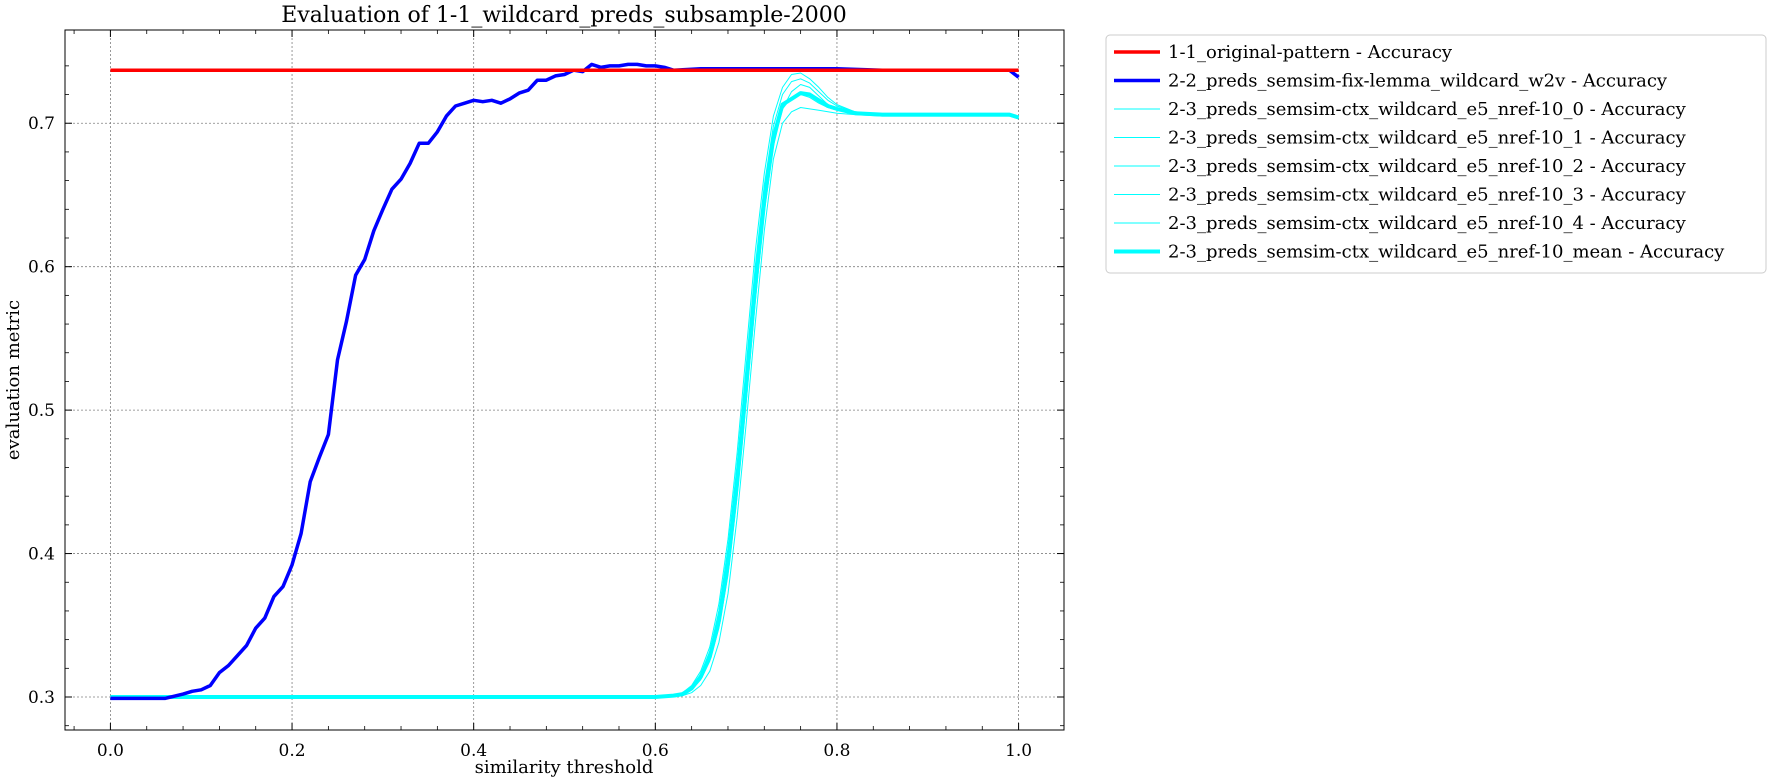 The height and width of the screenshot is (781, 1782). I want to click on legend-label: 1-1_original-pattern - Accuracy, so click(1310, 52).